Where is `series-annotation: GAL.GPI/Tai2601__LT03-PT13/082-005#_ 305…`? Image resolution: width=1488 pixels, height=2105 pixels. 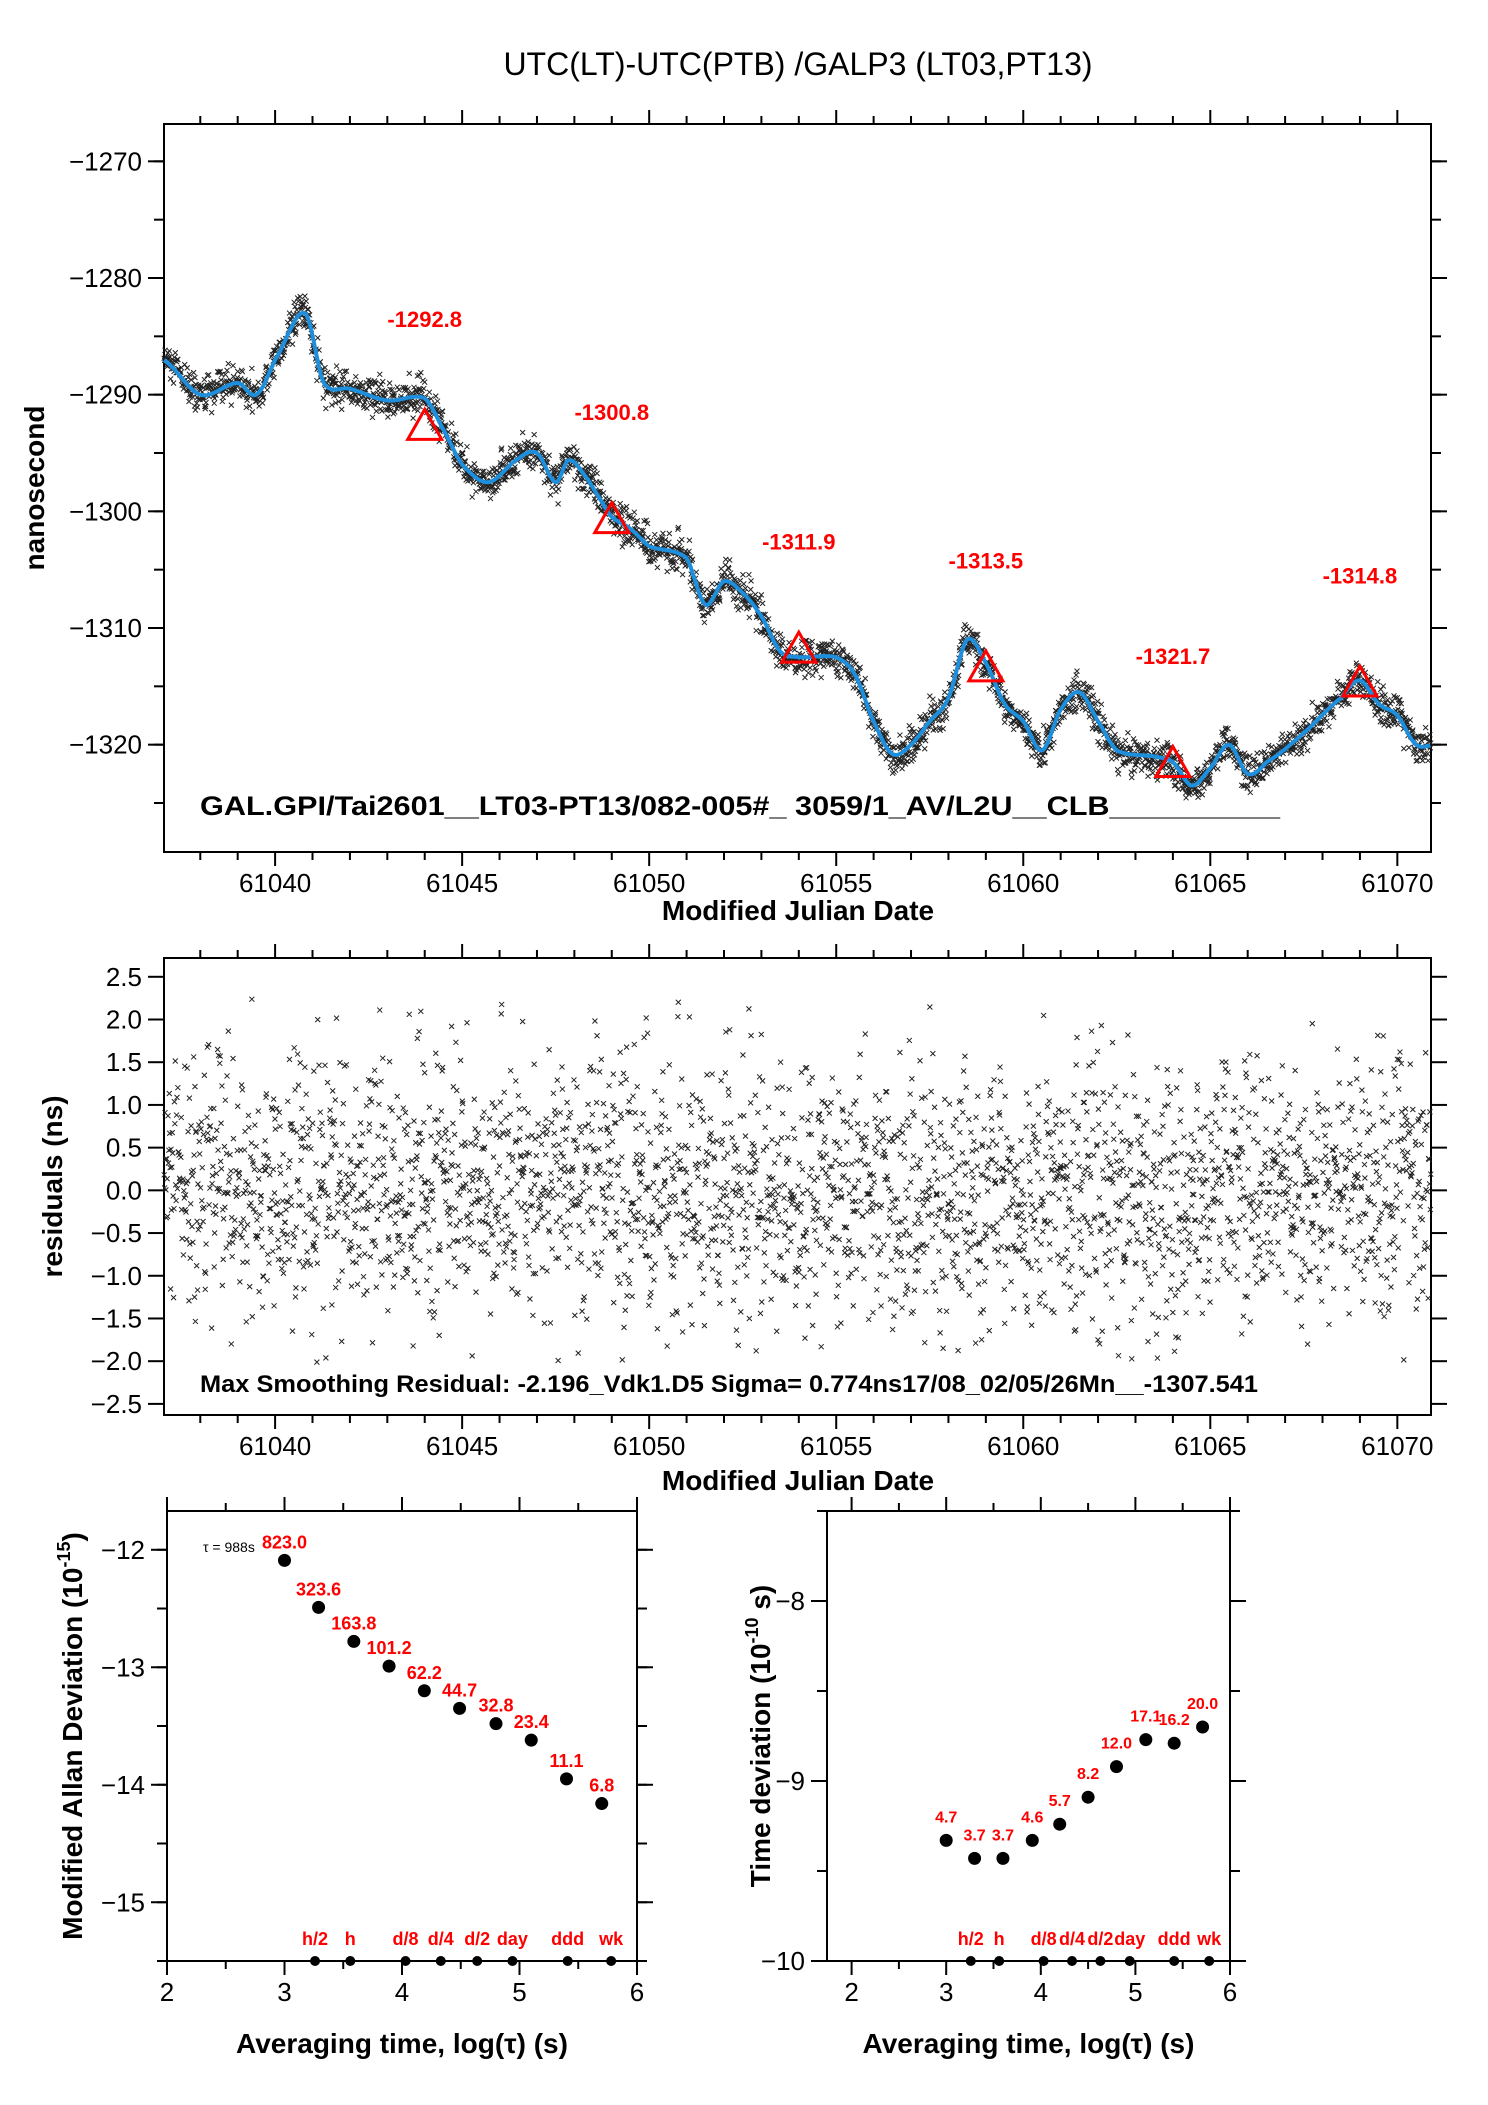
series-annotation: GAL.GPI/Tai2601__LT03-PT13/082-005#_ 305… is located at coordinates (740, 806).